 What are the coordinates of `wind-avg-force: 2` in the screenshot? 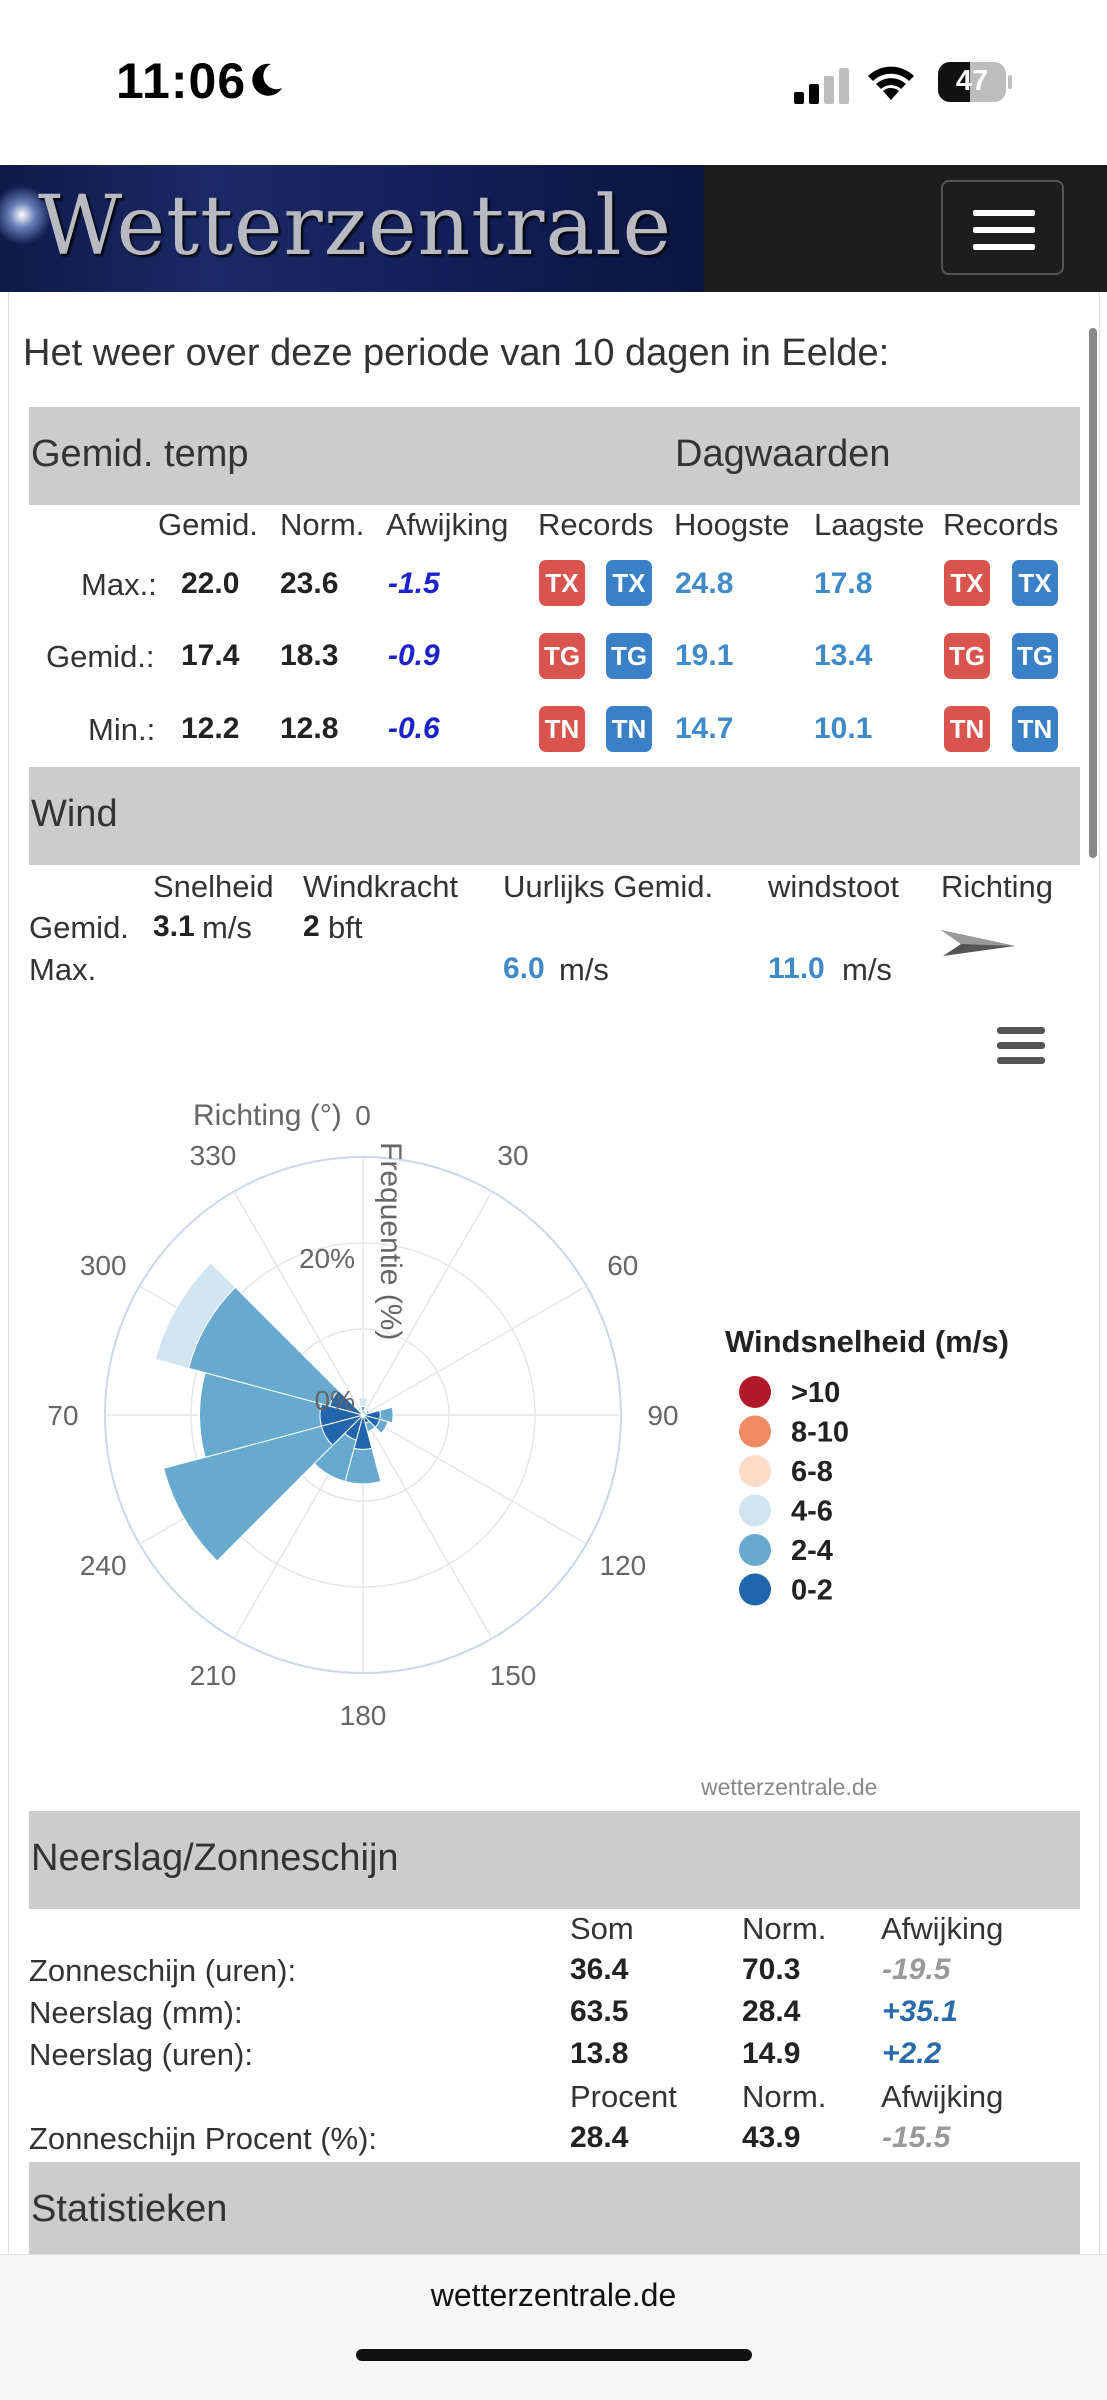 It's located at (311, 926).